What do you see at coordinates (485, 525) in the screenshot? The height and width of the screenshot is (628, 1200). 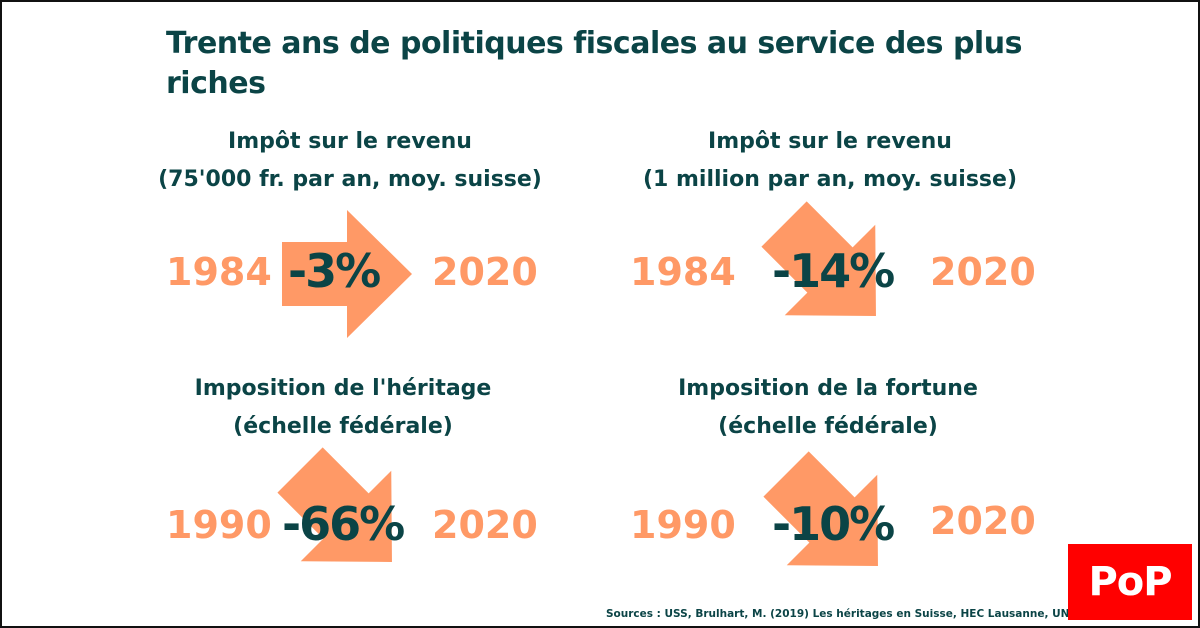 I see `panel-3-to-year: 2020` at bounding box center [485, 525].